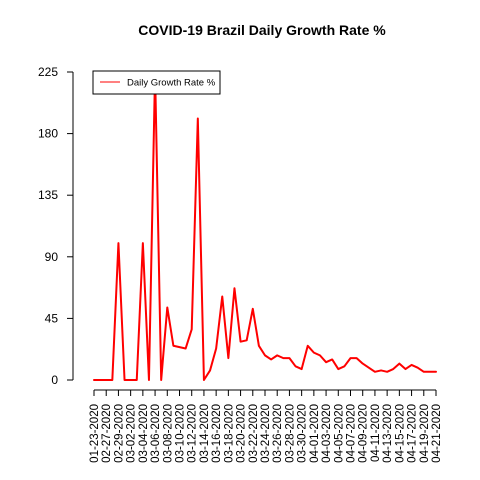 The image size is (480, 480). I want to click on x-tick-label: 03-20-2020, so click(242, 433).